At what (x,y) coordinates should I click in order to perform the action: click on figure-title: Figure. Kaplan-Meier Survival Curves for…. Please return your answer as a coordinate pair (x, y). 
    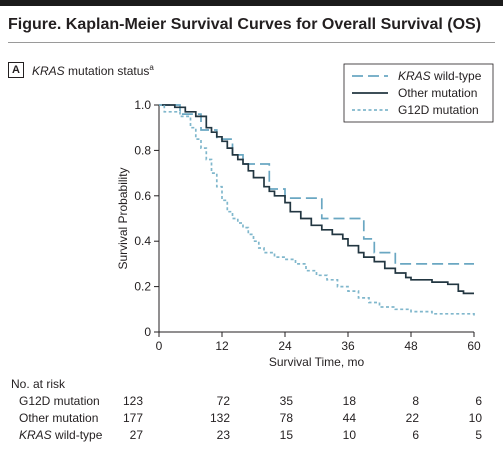
    Looking at the image, I should click on (245, 24).